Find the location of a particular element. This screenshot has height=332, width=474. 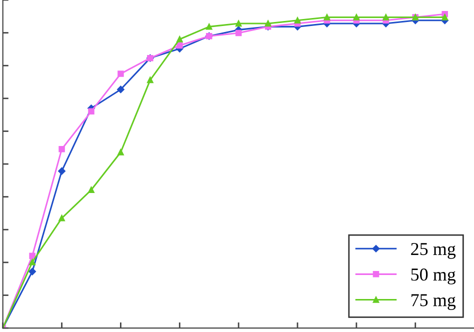

legend-label: 75 mg is located at coordinates (433, 302).